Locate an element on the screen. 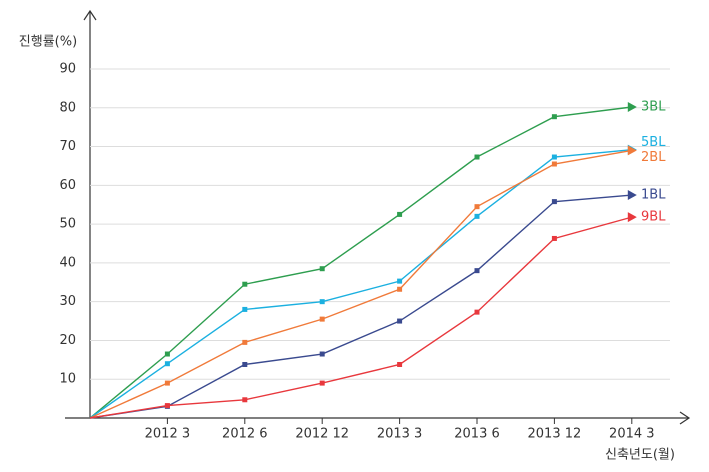  x-tick-label: 2012 12 is located at coordinates (322, 434).